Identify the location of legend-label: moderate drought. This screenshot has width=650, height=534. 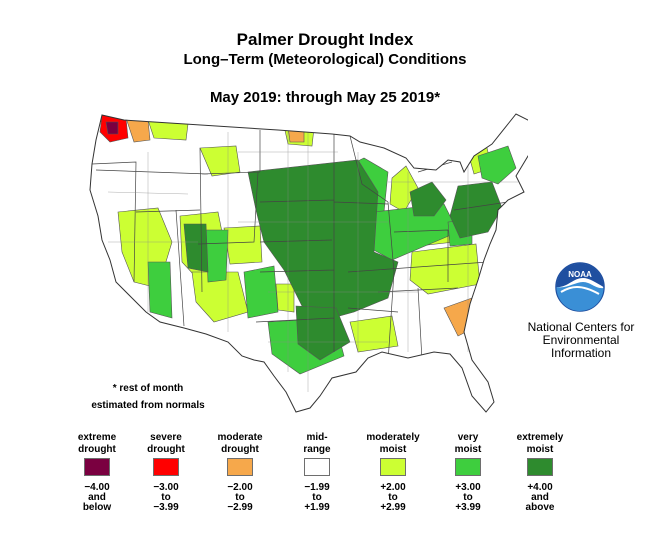
(240, 443).